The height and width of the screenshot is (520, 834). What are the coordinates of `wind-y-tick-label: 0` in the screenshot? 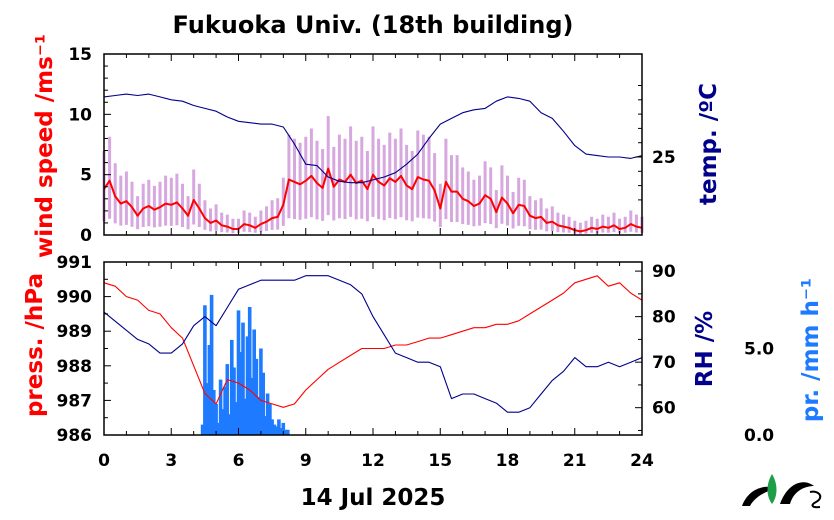 It's located at (86, 236).